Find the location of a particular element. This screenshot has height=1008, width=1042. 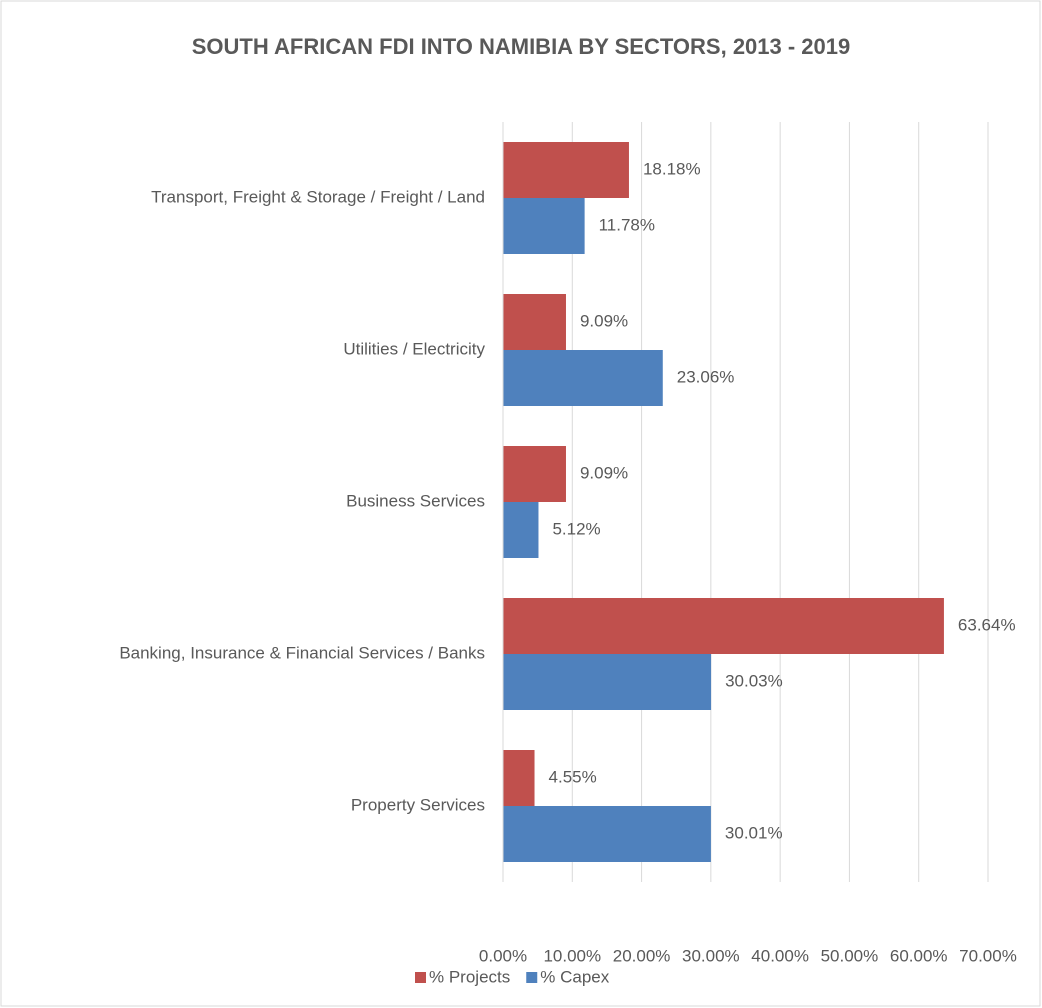

x-tick-label: 60.00% is located at coordinates (919, 955).